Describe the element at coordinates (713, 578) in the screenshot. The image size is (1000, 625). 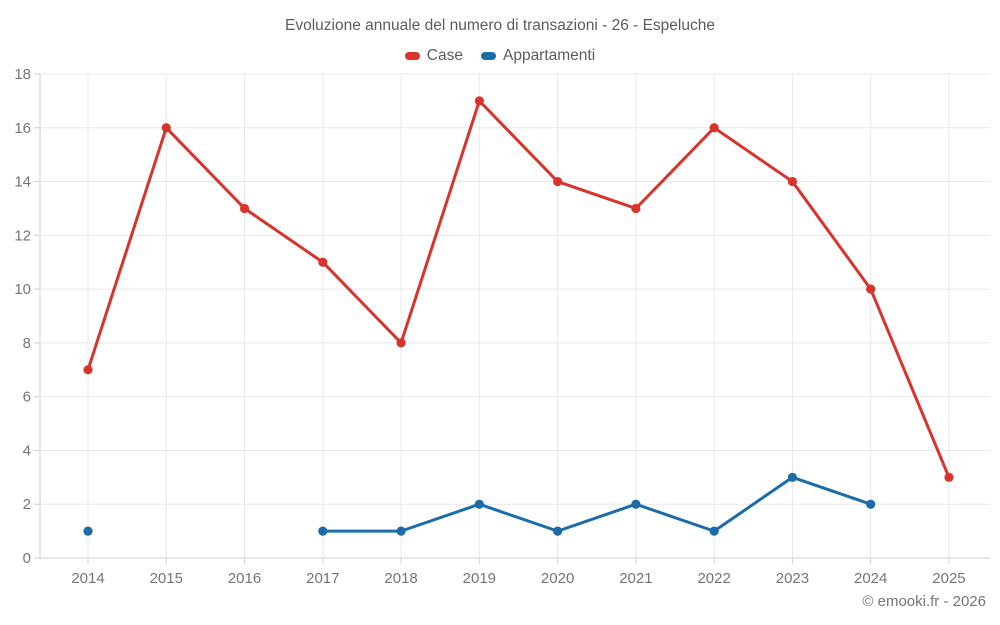
I see `x-tick-label: 2022` at that location.